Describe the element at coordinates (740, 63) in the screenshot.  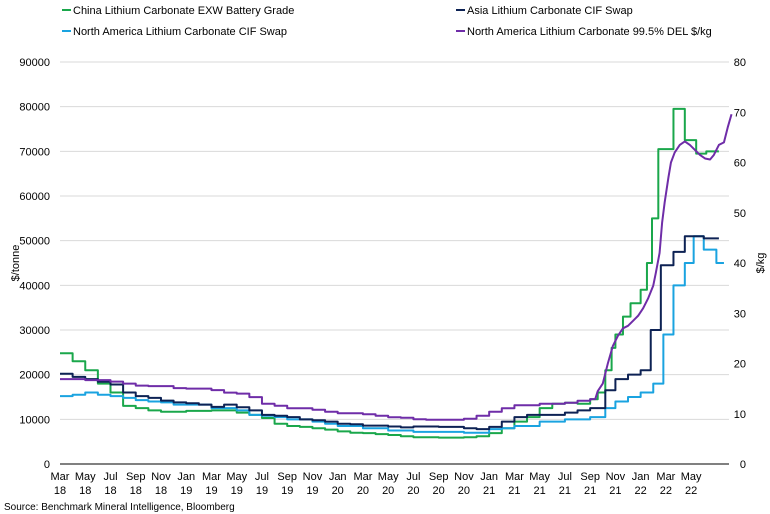
I see `y-tick-right: 80` at that location.